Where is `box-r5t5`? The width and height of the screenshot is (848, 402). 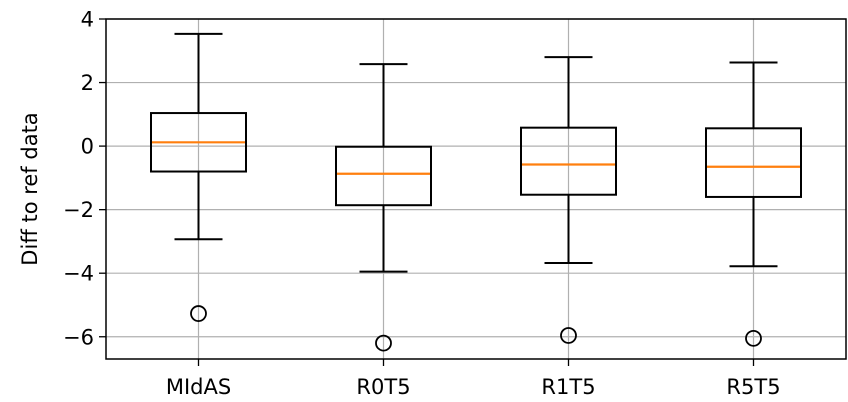 box-r5t5 is located at coordinates (753, 204).